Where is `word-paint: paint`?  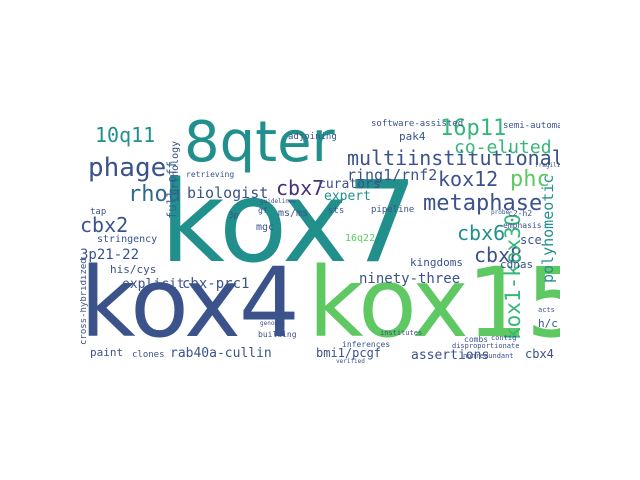
word-paint: paint is located at coordinates (107, 352).